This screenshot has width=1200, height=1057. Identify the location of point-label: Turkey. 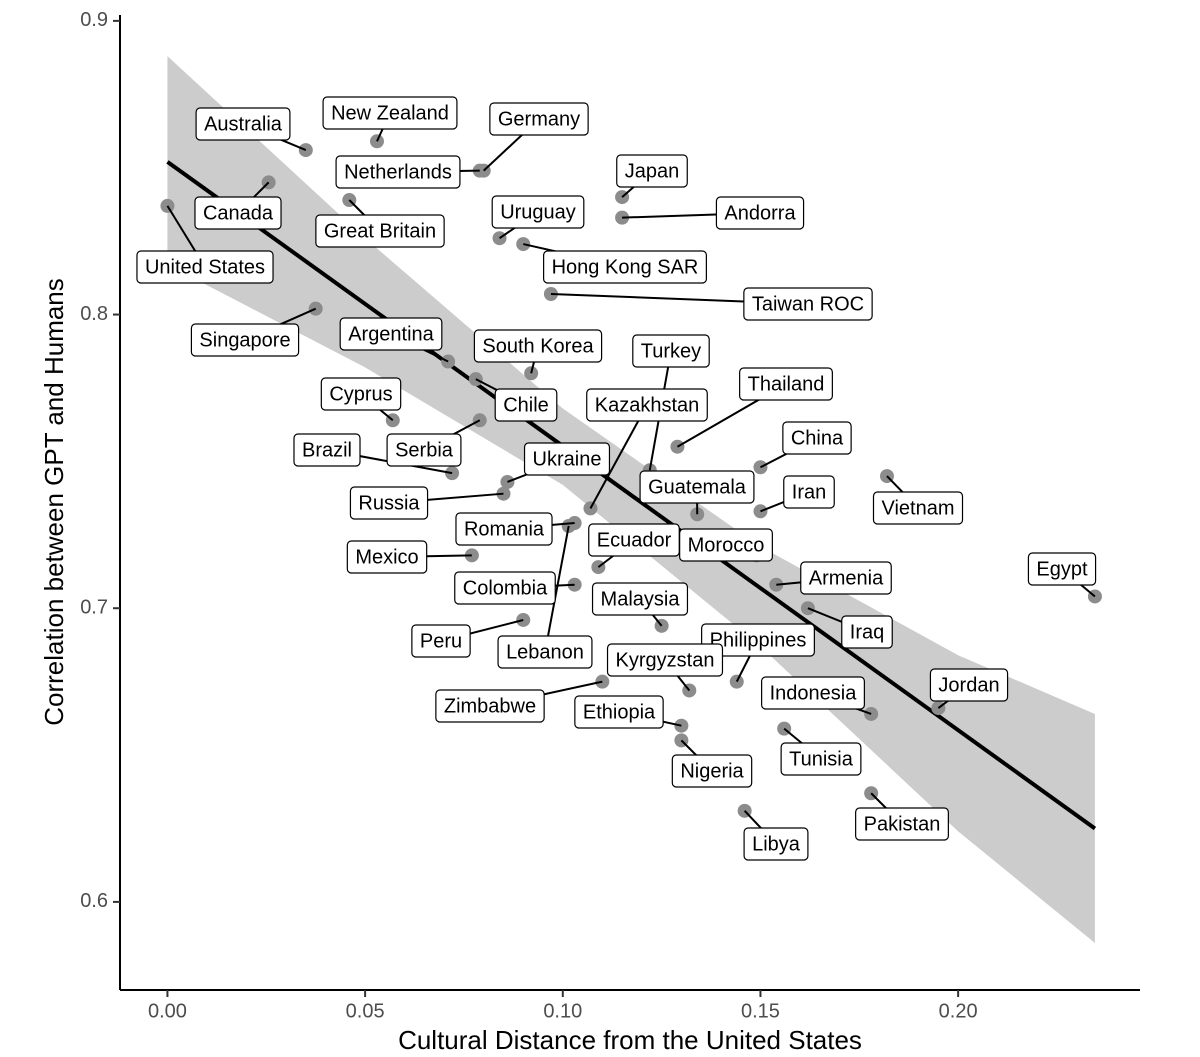
(671, 351).